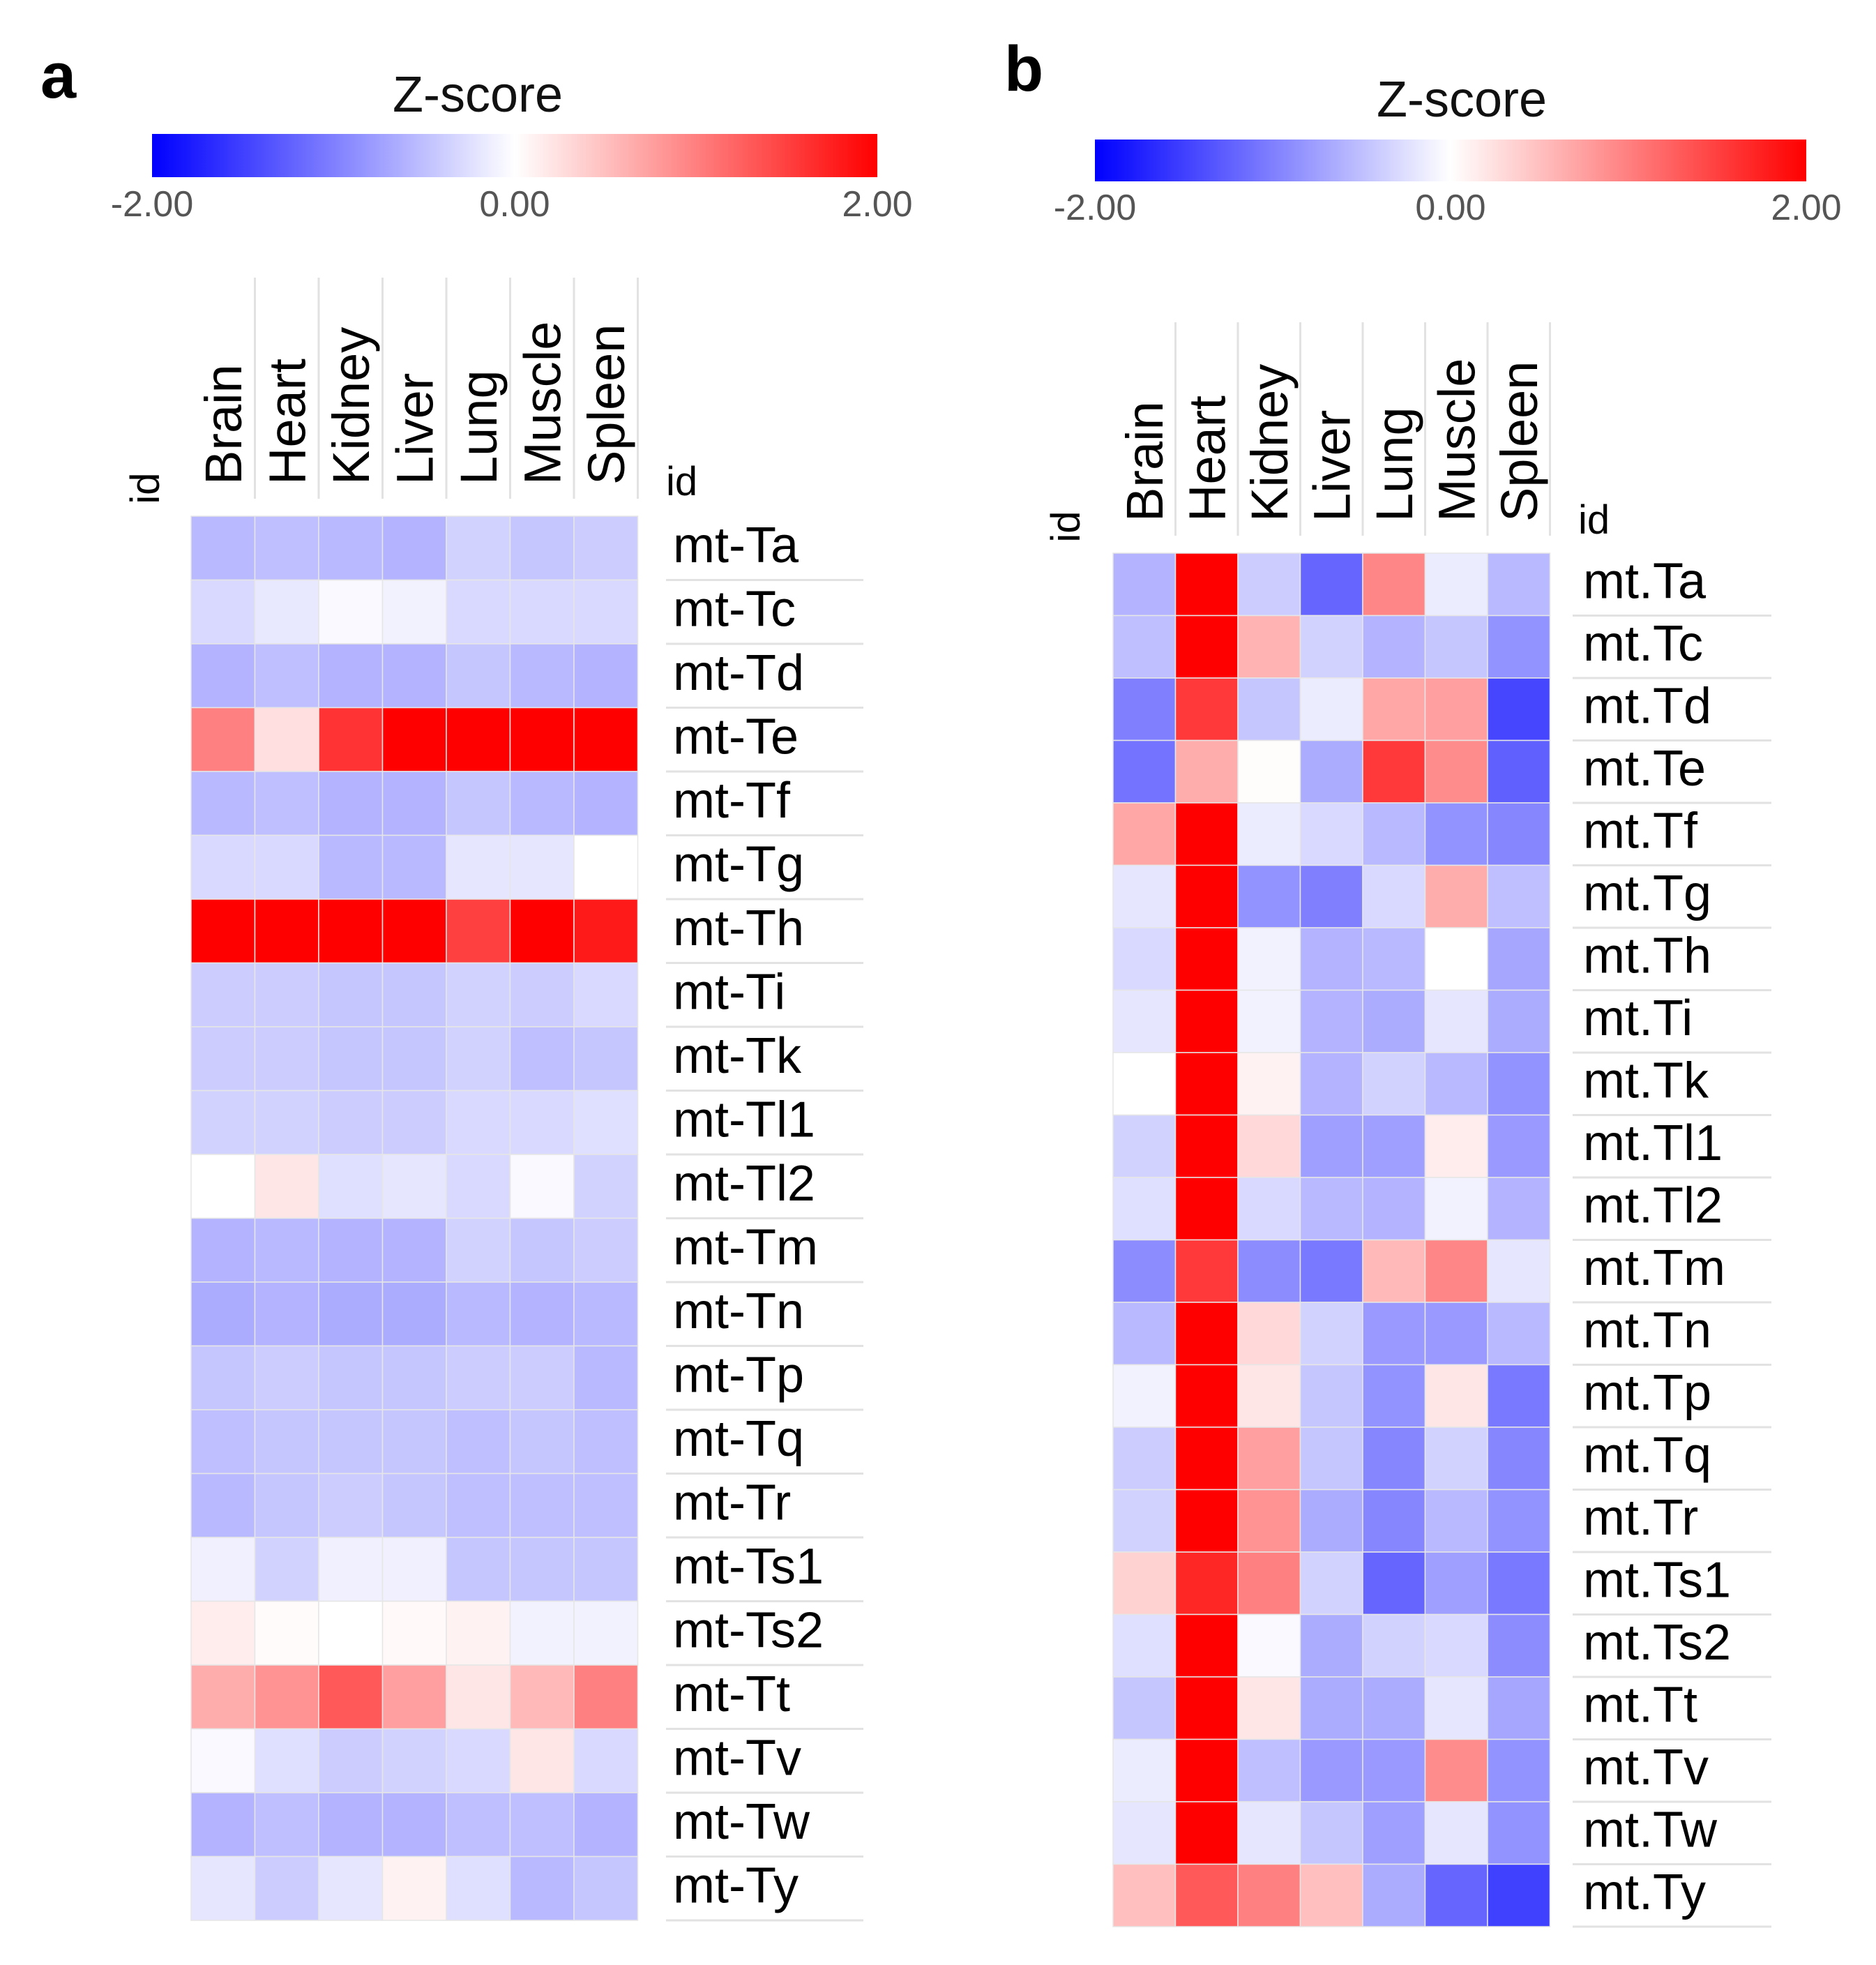  I want to click on row-label: mt-Tn, so click(738, 1311).